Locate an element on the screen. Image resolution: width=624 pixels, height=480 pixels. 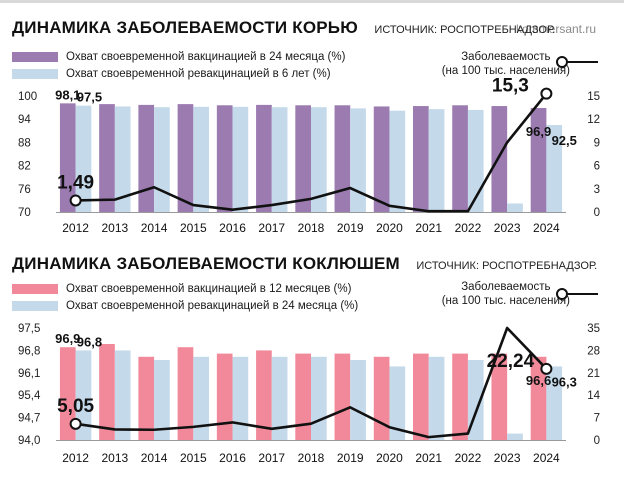
y-left-tick-label: 97,5 is located at coordinates (29, 329).